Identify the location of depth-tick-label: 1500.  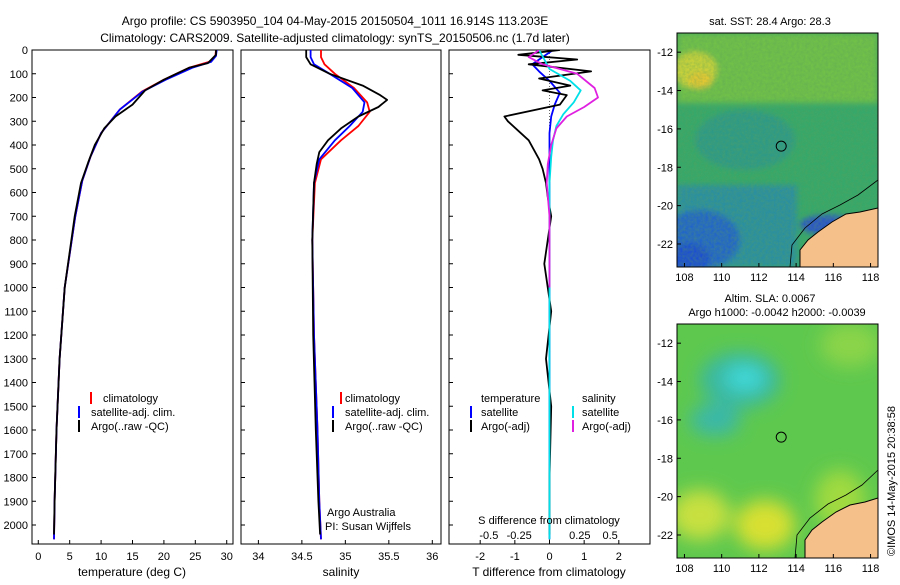
(16, 407).